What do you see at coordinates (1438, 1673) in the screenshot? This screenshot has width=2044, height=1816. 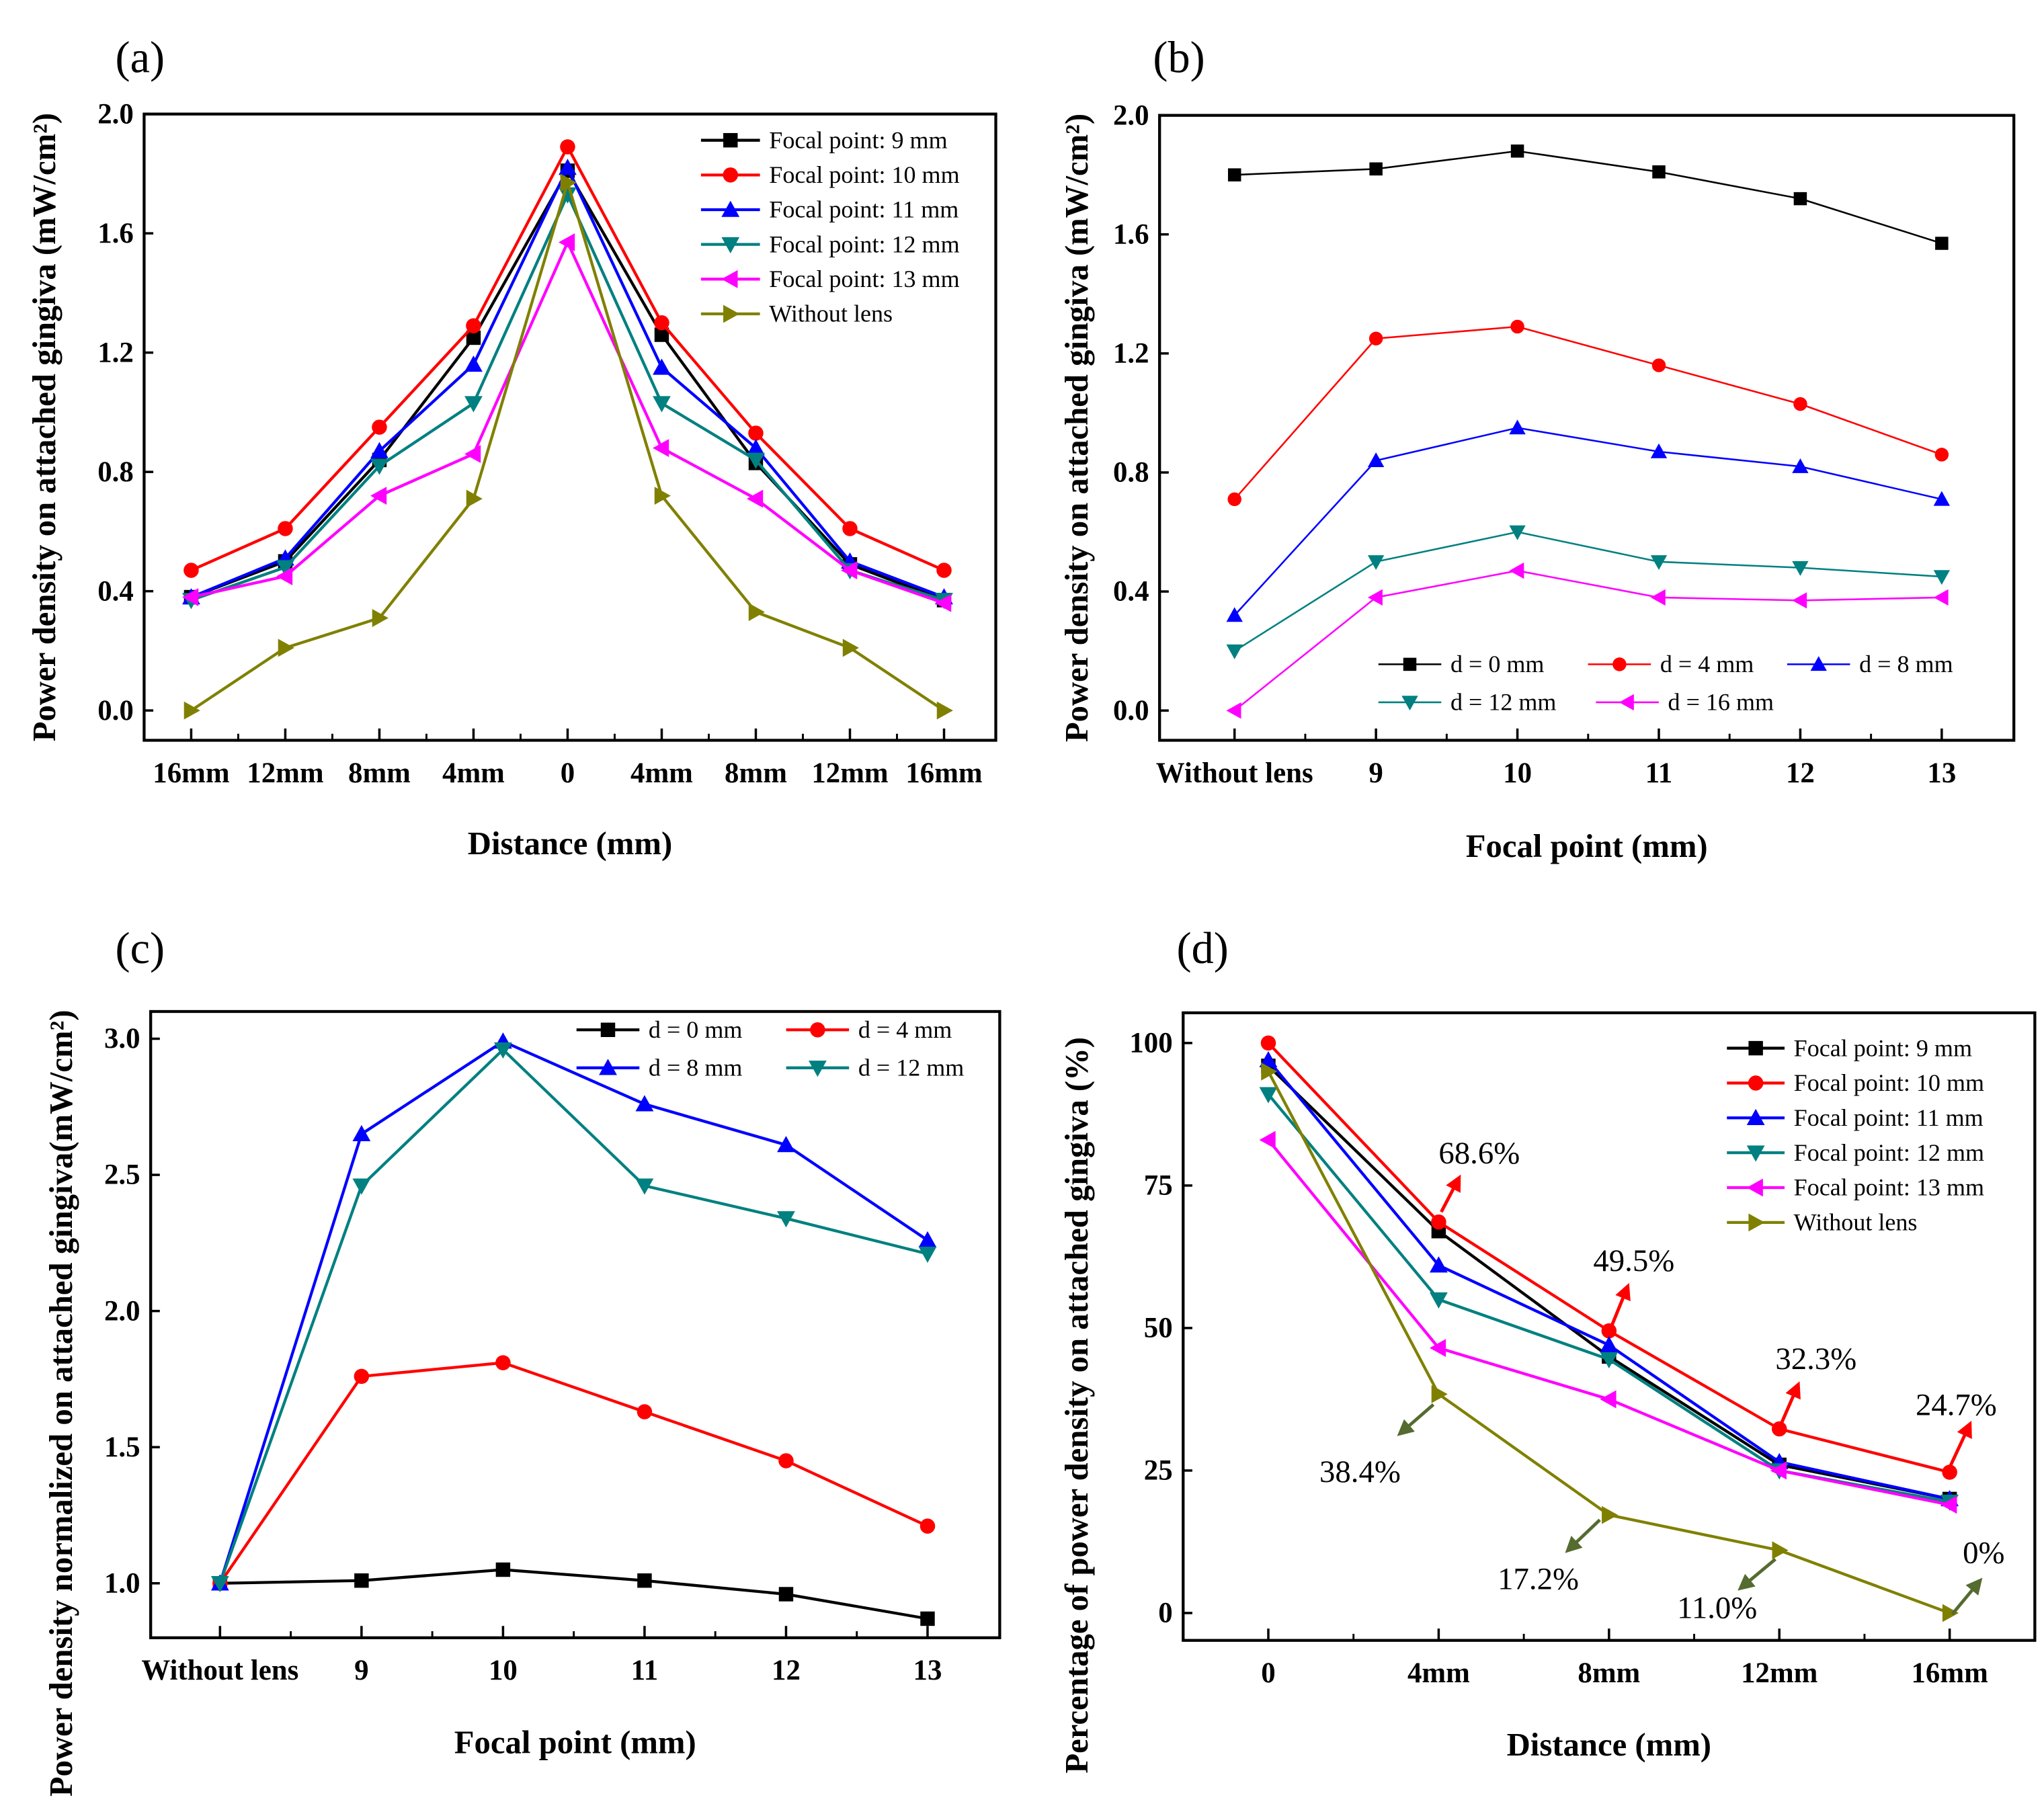 I see `x-tick-label: 4mm` at bounding box center [1438, 1673].